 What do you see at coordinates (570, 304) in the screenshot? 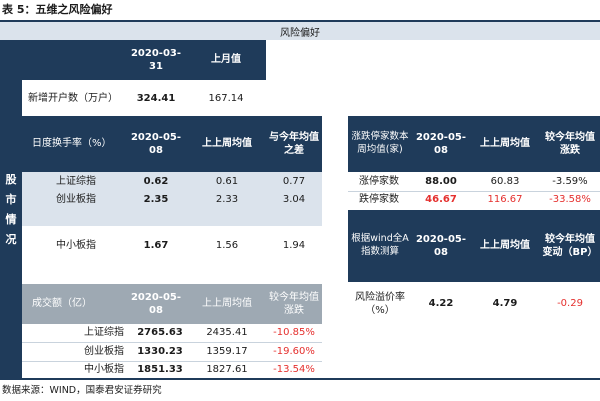
I see `premium-row-diff: -0.29` at bounding box center [570, 304].